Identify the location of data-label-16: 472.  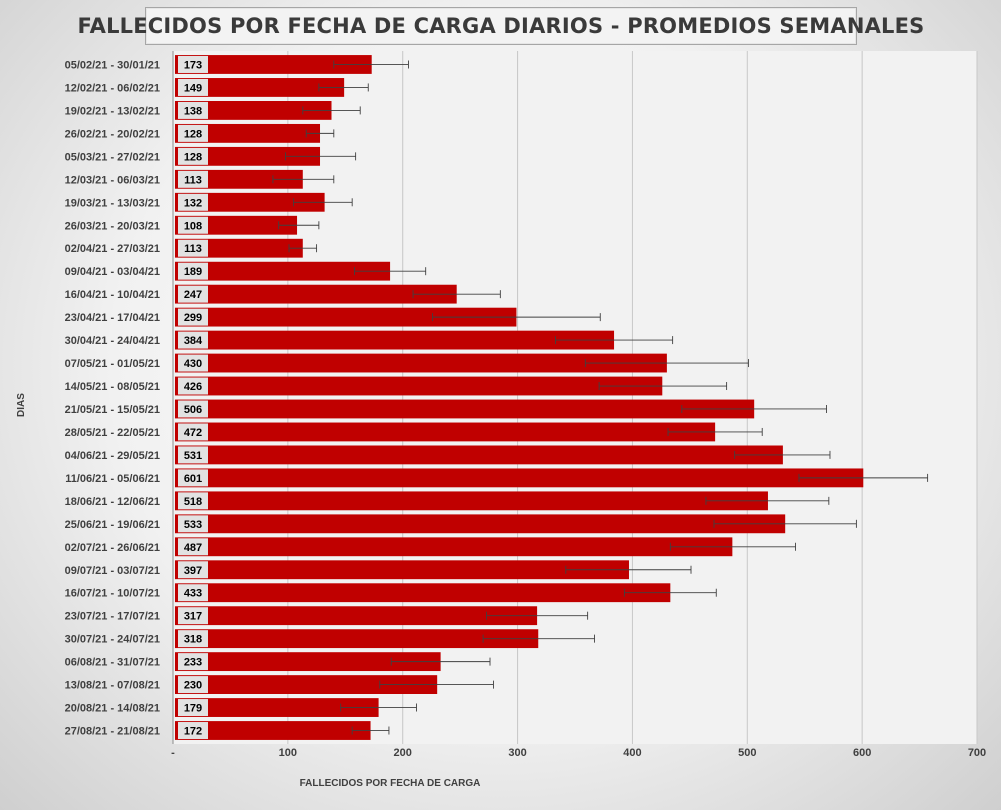
(193, 433).